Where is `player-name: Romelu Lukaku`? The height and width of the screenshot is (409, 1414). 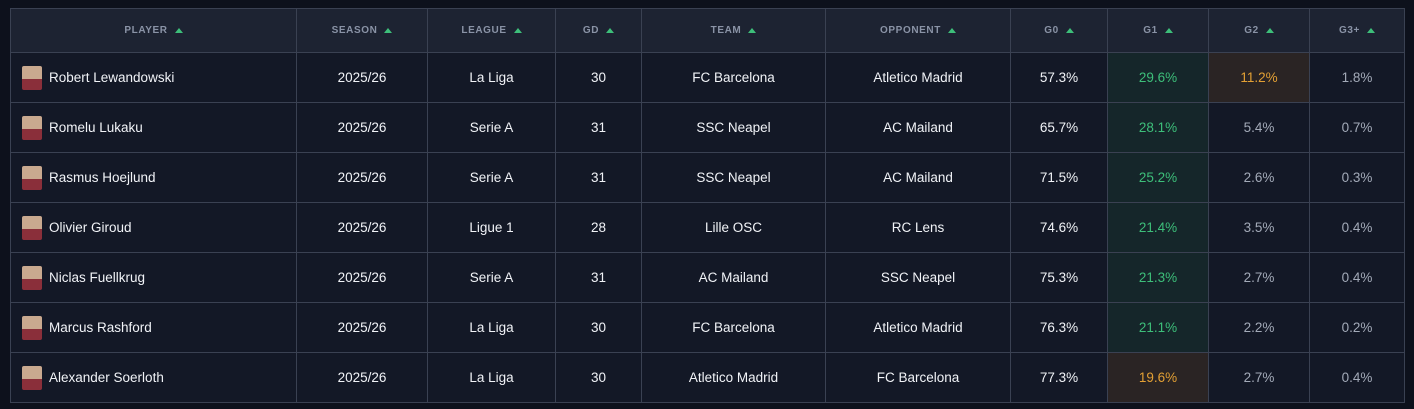
player-name: Romelu Lukaku is located at coordinates (96, 127).